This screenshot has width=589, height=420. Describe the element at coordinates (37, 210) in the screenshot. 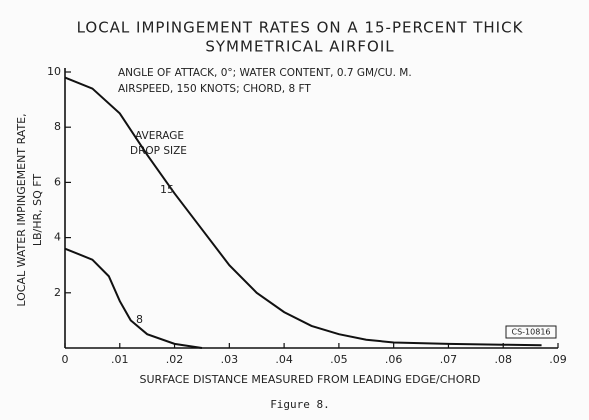

I see `y-axis-label: LB/HR, SQ FT` at that location.